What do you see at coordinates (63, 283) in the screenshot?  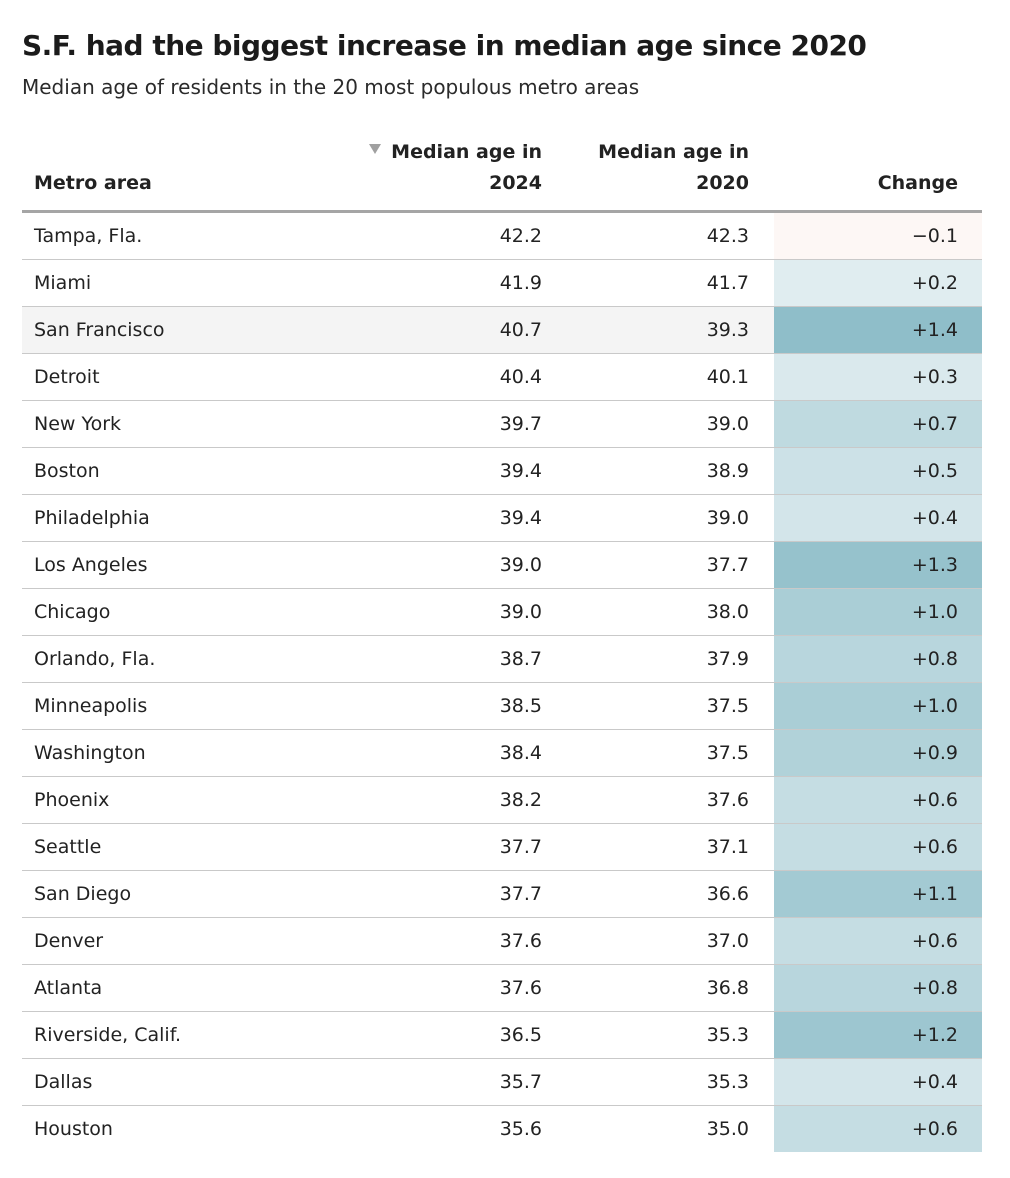 I see `cell-metro-area: Miami` at bounding box center [63, 283].